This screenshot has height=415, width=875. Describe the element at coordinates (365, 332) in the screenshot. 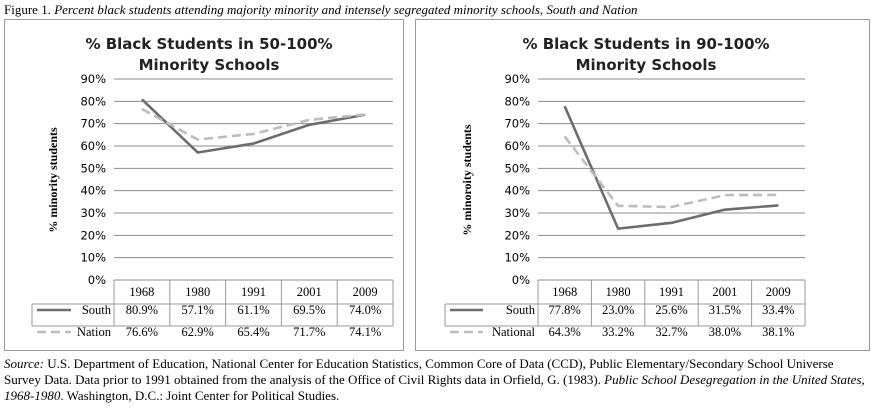

I see `data-value-label: 74.1%` at that location.